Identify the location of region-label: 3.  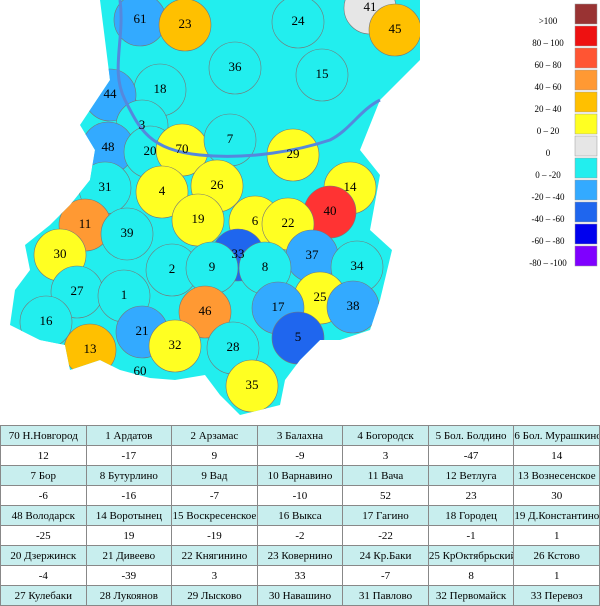
(142, 124).